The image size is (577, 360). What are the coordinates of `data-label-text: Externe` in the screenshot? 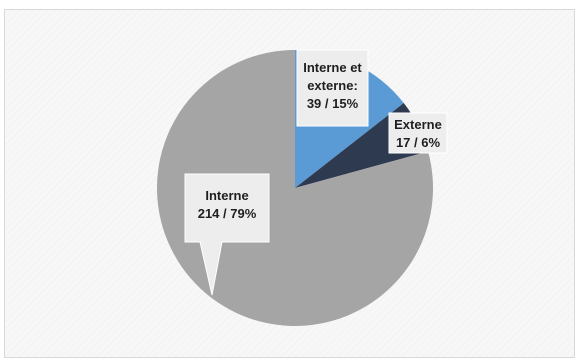 It's located at (418, 124).